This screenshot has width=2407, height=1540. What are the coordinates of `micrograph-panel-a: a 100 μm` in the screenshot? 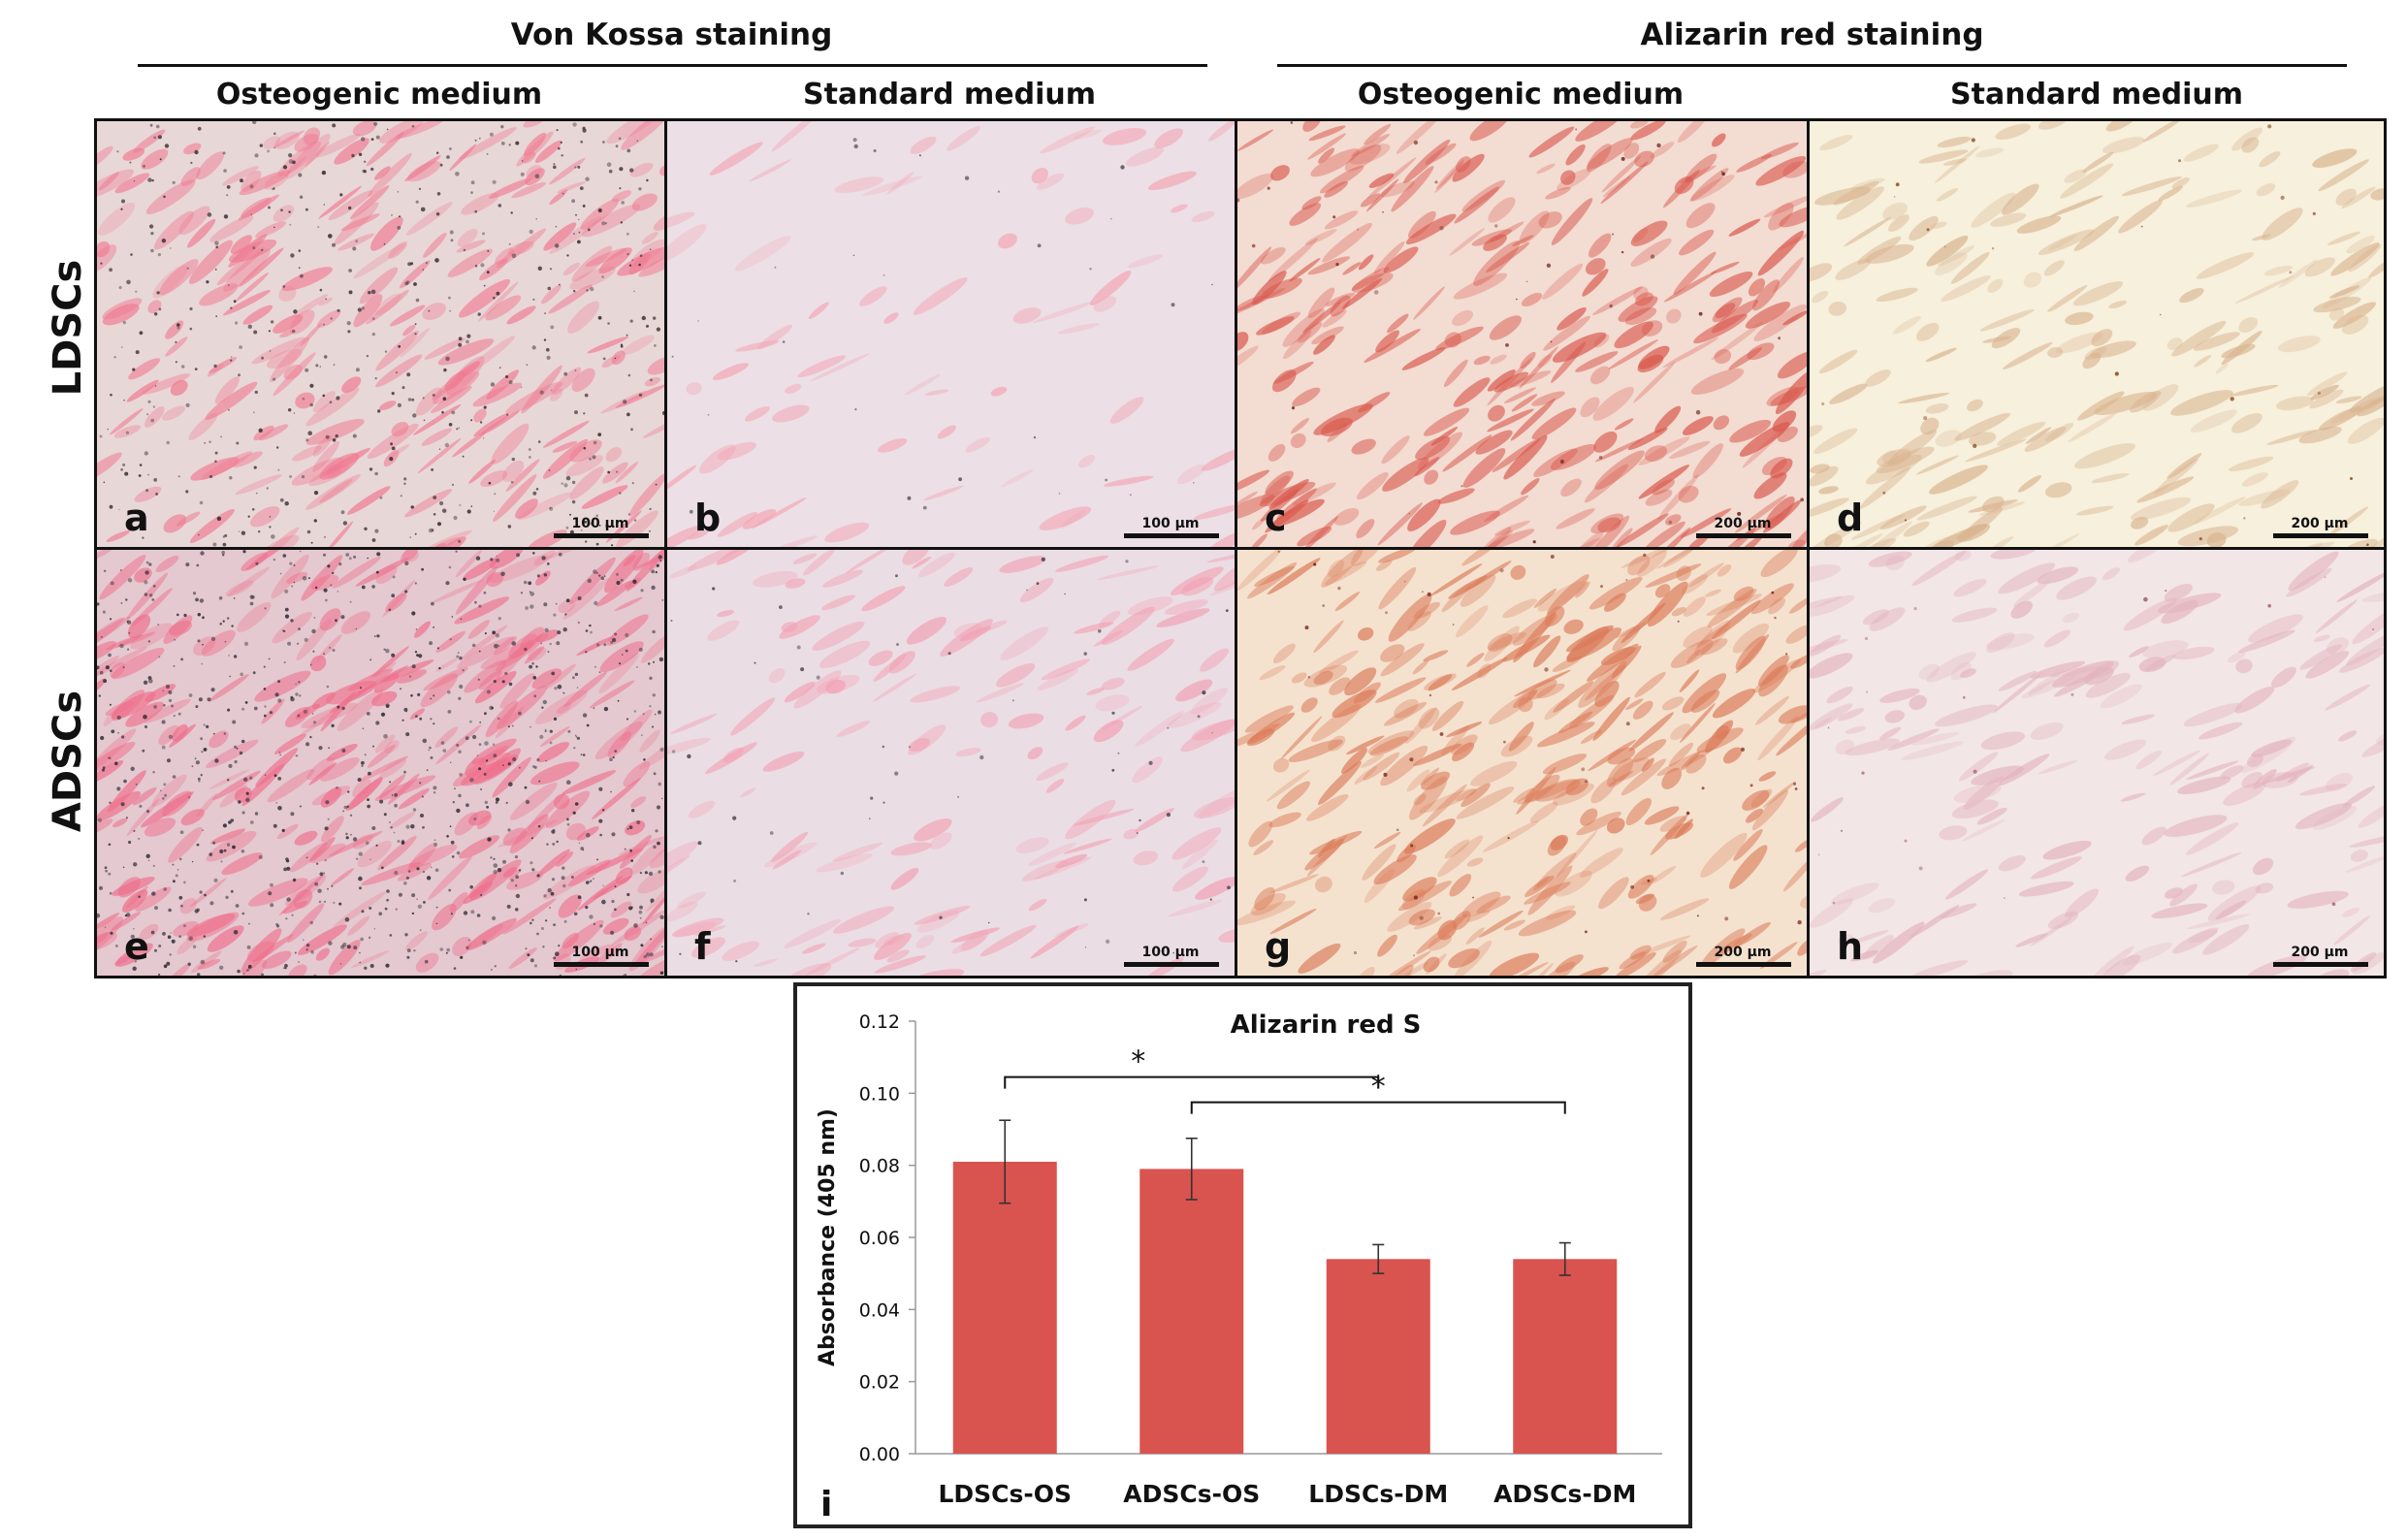 It's located at (380, 334).